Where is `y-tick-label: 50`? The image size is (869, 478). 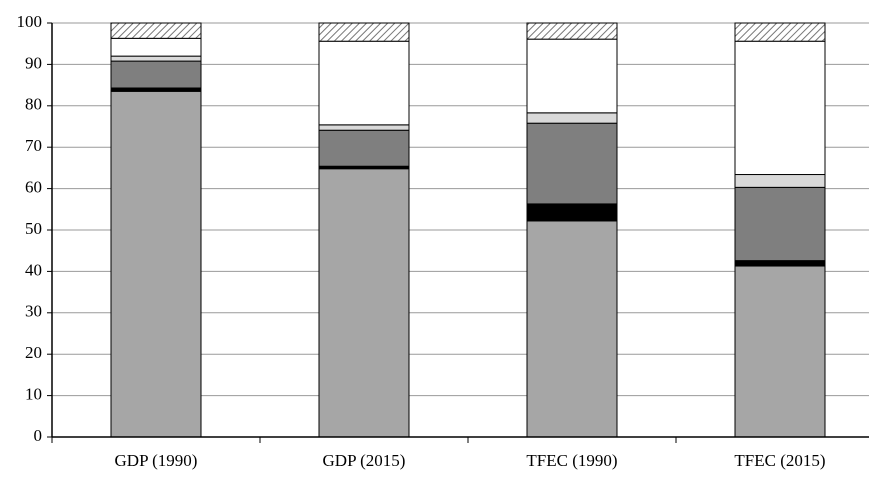
y-tick-label: 50 is located at coordinates (33, 228).